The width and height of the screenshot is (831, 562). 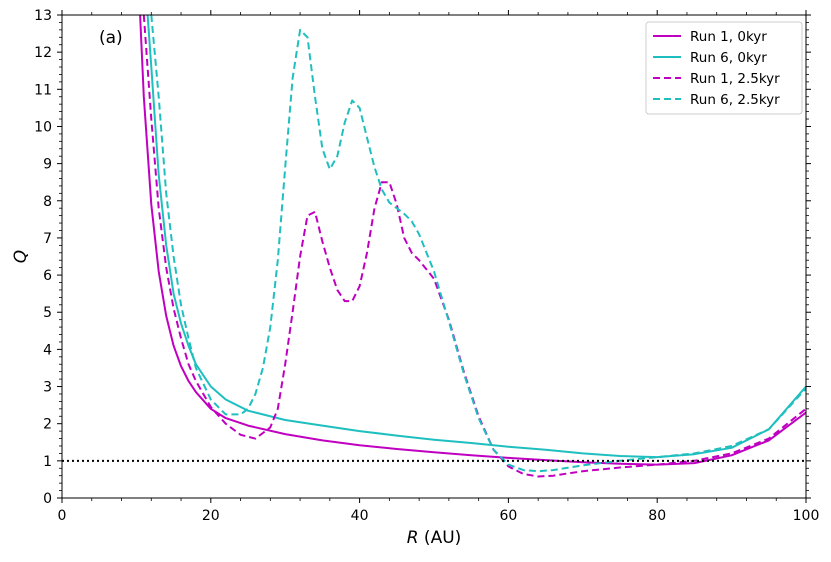 I want to click on y-tick-label: 9, so click(x=47, y=165).